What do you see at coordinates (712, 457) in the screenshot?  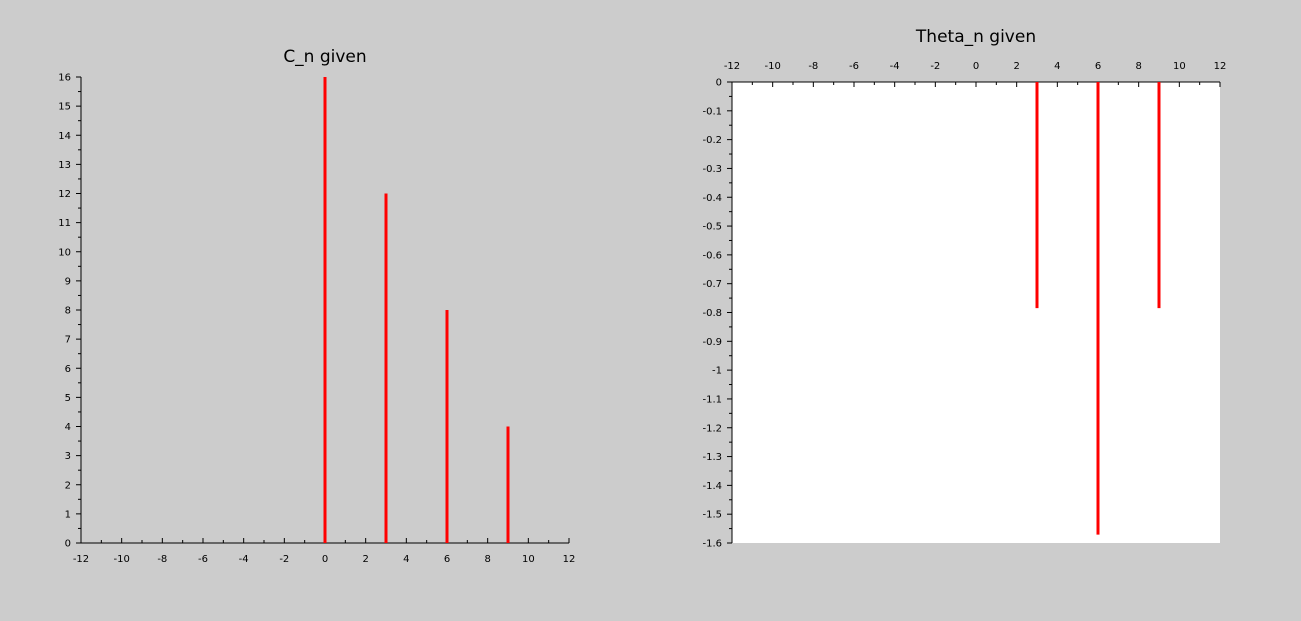 I see `y-tick-label: -1.3` at bounding box center [712, 457].